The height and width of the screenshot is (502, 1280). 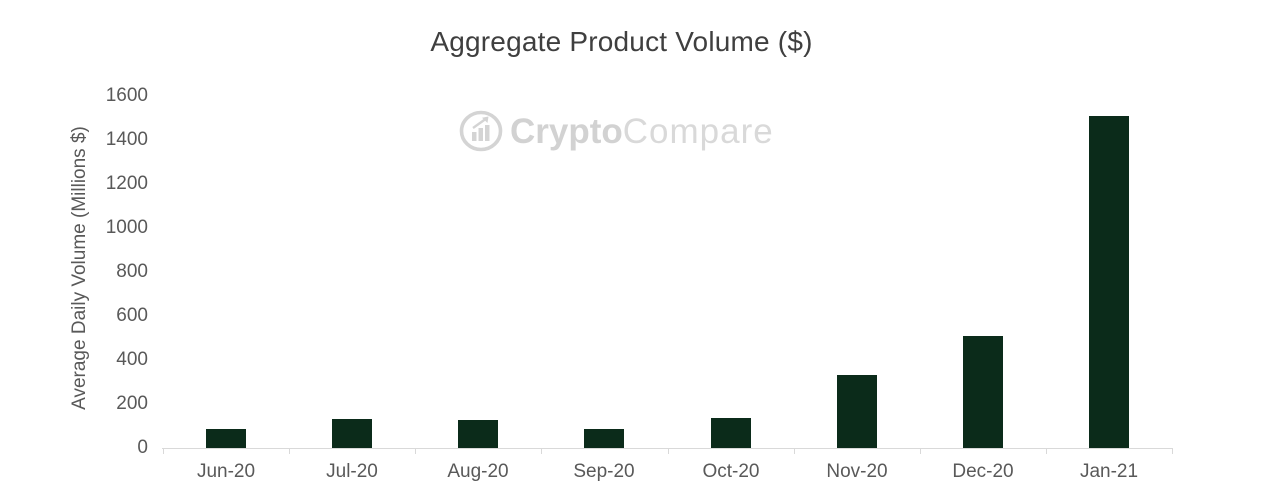 I want to click on watermark-brand-regular: Compare, so click(x=698, y=131).